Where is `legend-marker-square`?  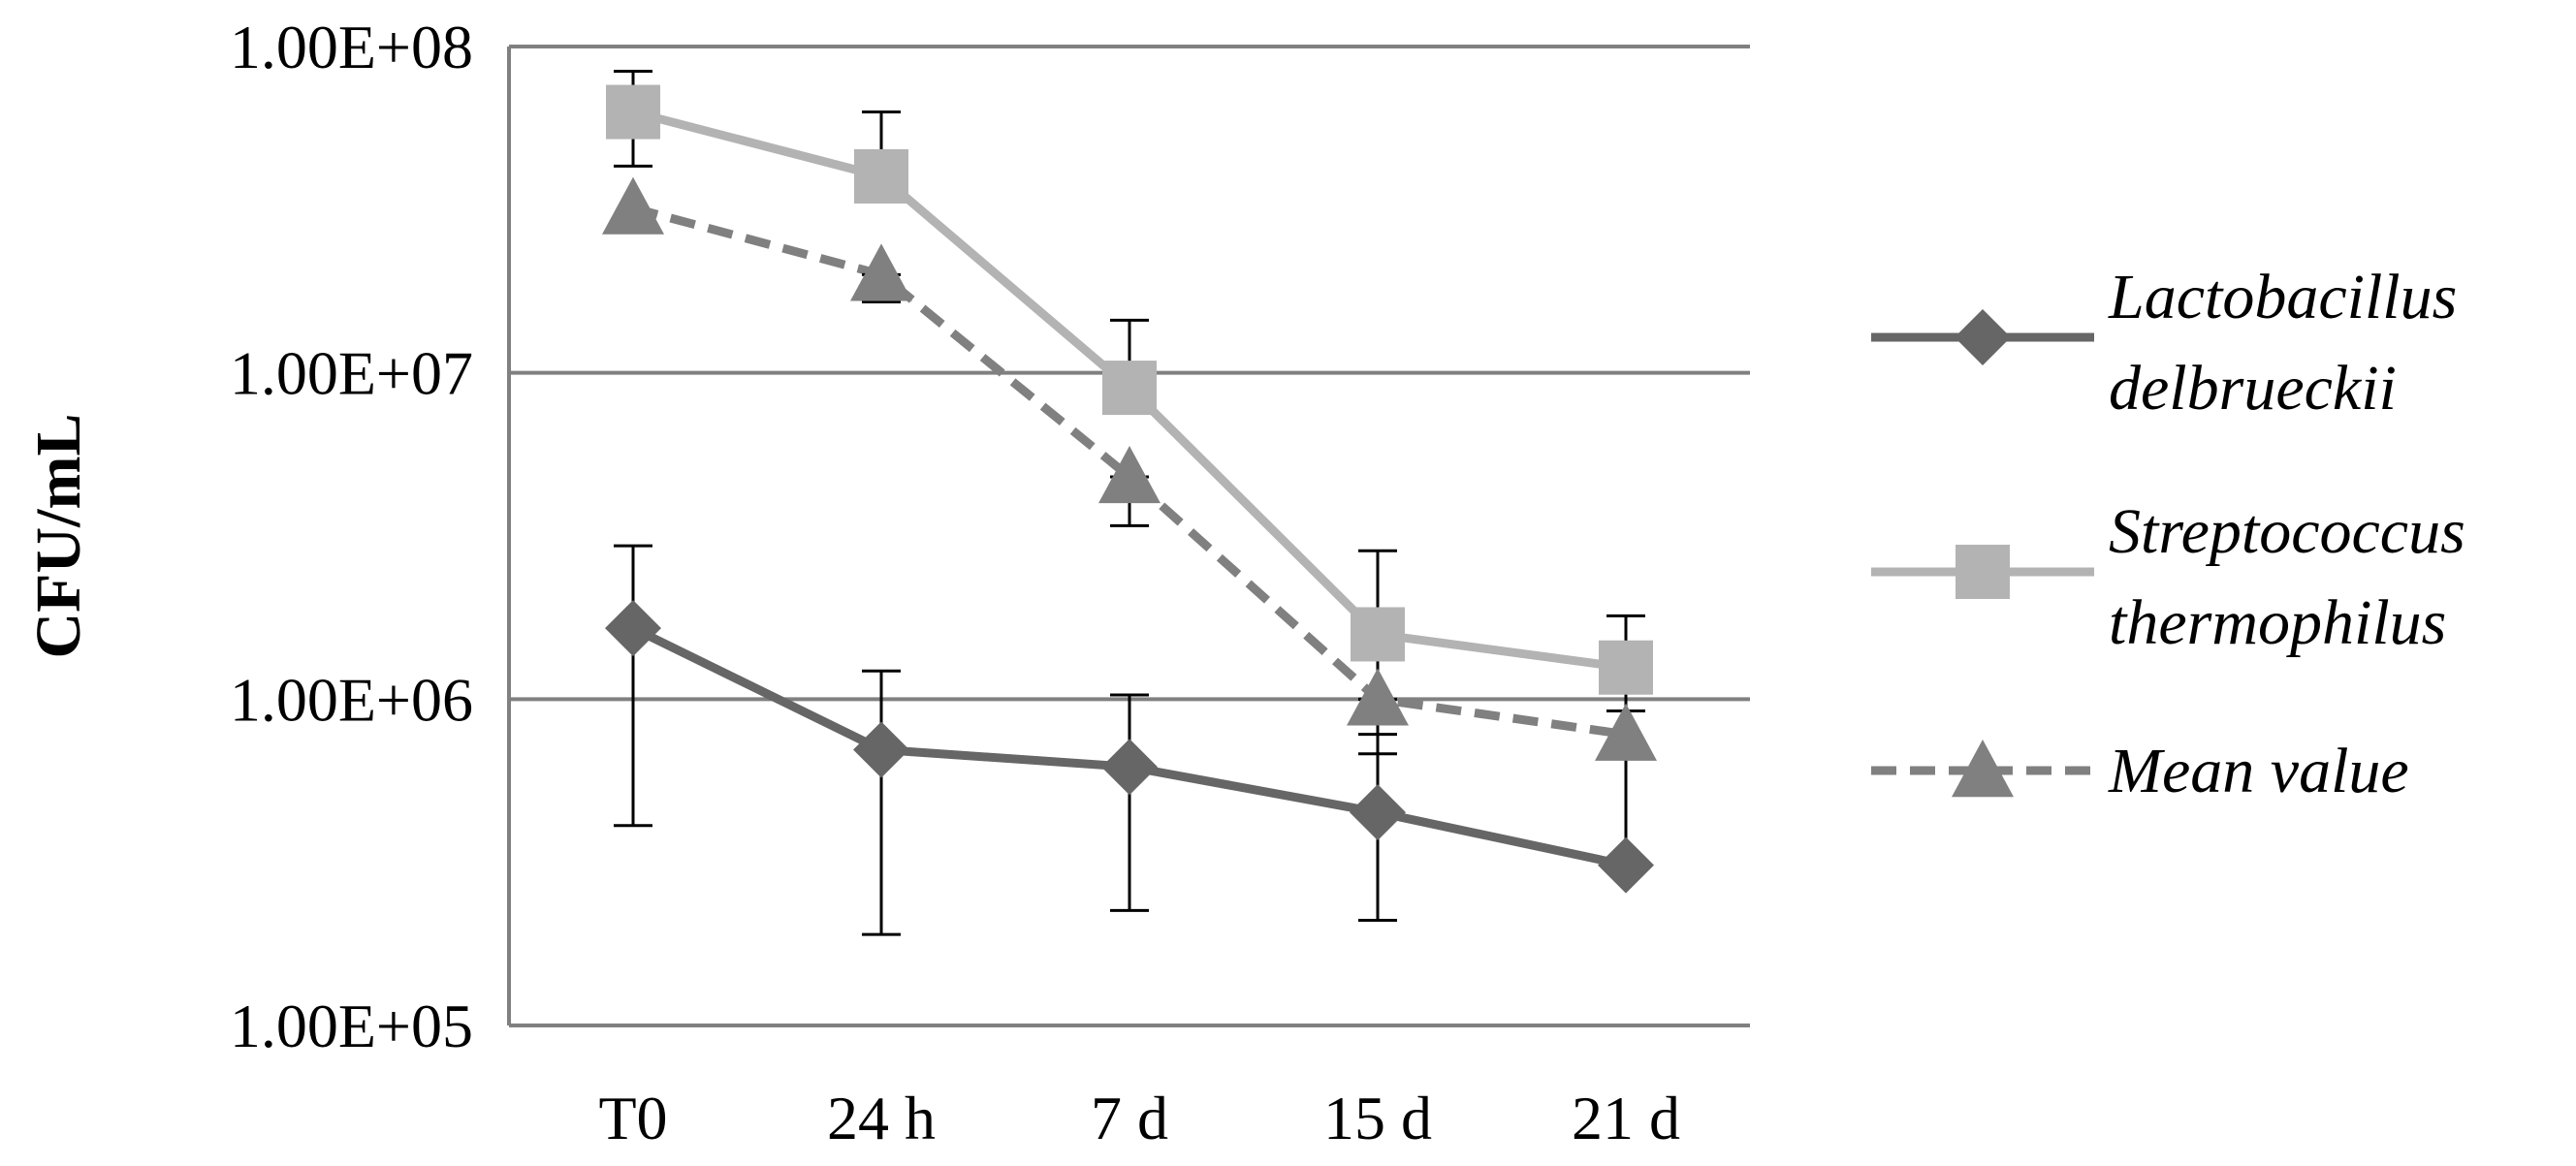 legend-marker-square is located at coordinates (1983, 572).